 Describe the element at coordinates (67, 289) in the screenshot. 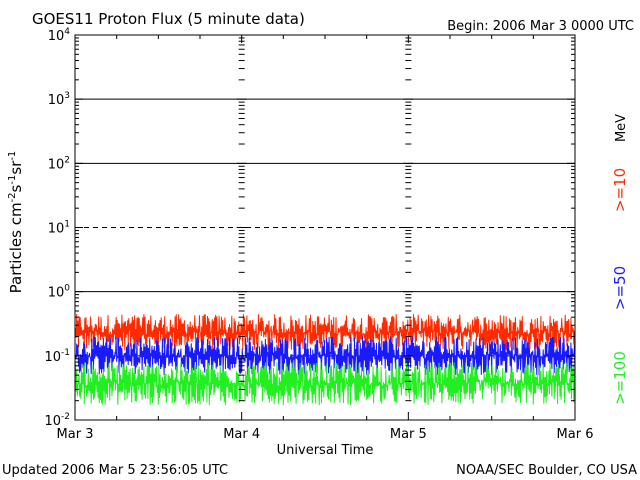

I see `y-tick-exponent: 0` at that location.